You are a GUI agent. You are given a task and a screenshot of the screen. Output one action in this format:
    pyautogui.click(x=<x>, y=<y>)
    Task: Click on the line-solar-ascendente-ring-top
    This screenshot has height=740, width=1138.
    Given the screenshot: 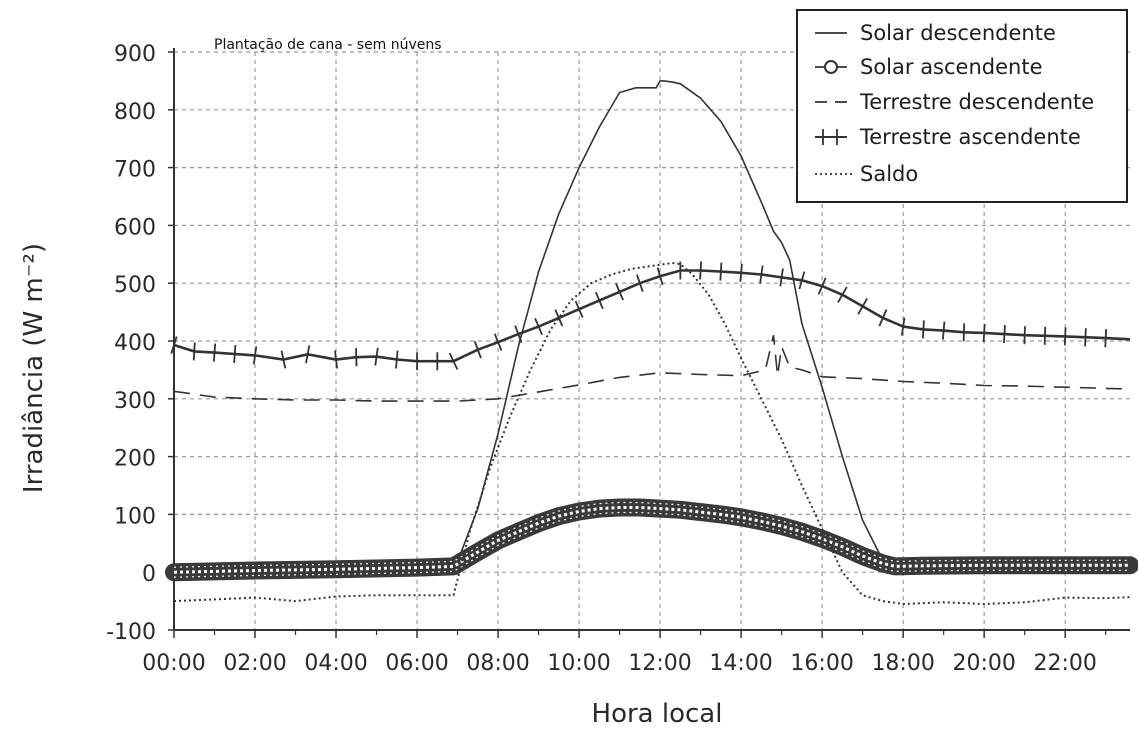 What is the action you would take?
    pyautogui.click(x=651, y=534)
    